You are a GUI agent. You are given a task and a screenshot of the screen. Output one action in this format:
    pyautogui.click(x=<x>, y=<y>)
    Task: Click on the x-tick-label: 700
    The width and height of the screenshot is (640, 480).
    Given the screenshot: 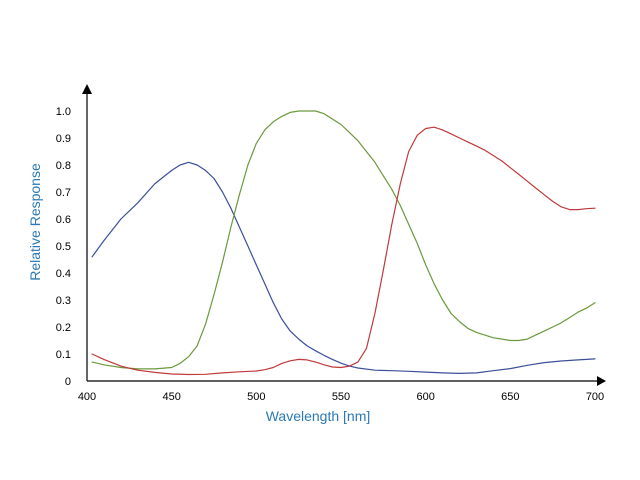 What is the action you would take?
    pyautogui.click(x=595, y=397)
    